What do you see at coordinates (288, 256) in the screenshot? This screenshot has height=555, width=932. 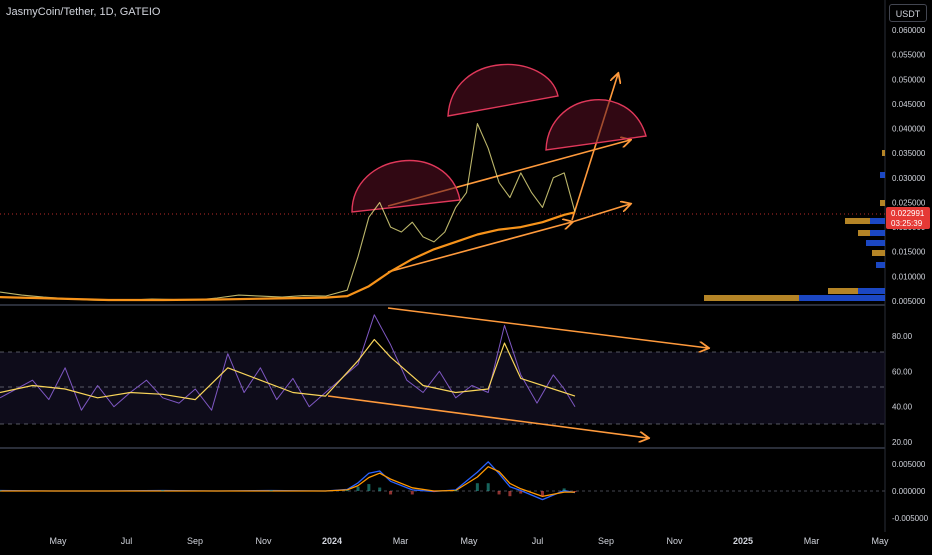 I see `series-line-moving-average` at bounding box center [288, 256].